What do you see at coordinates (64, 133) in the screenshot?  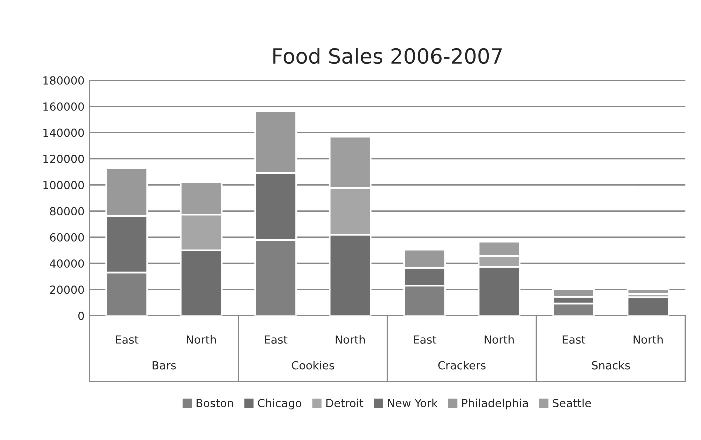 I see `y-tick-label: 140000` at bounding box center [64, 133].